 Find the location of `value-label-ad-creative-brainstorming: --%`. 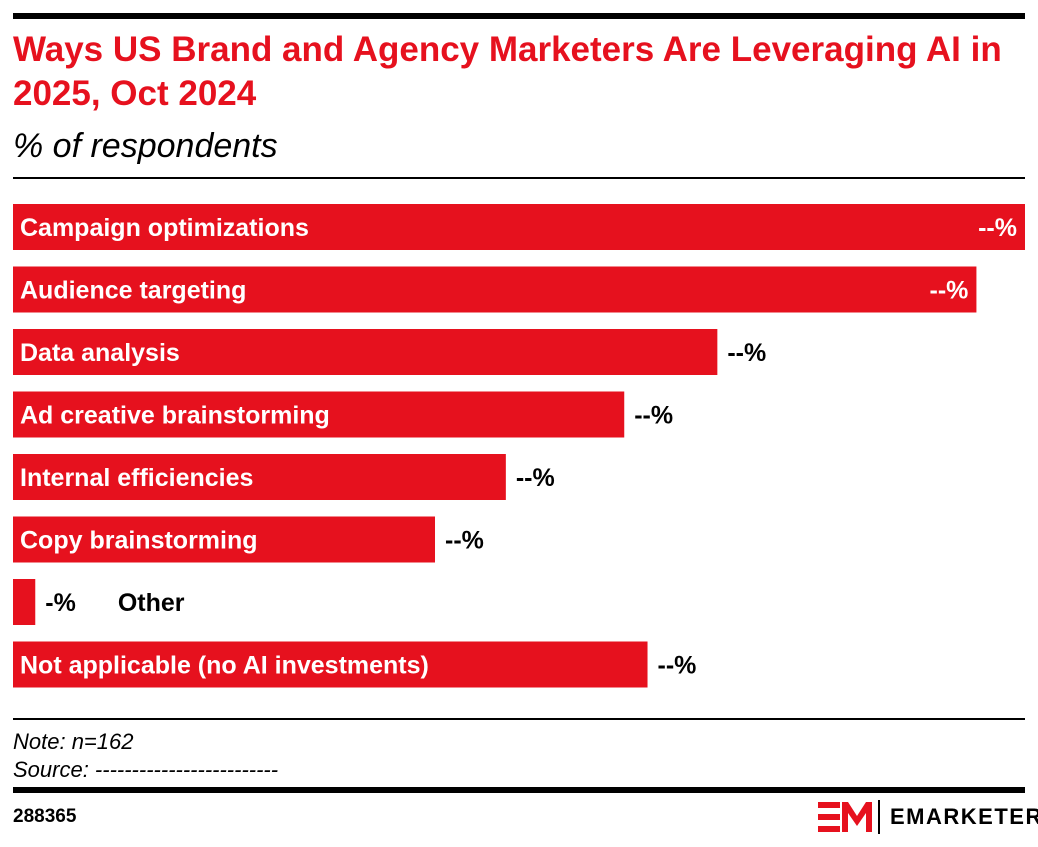

value-label-ad-creative-brainstorming: --% is located at coordinates (653, 416).